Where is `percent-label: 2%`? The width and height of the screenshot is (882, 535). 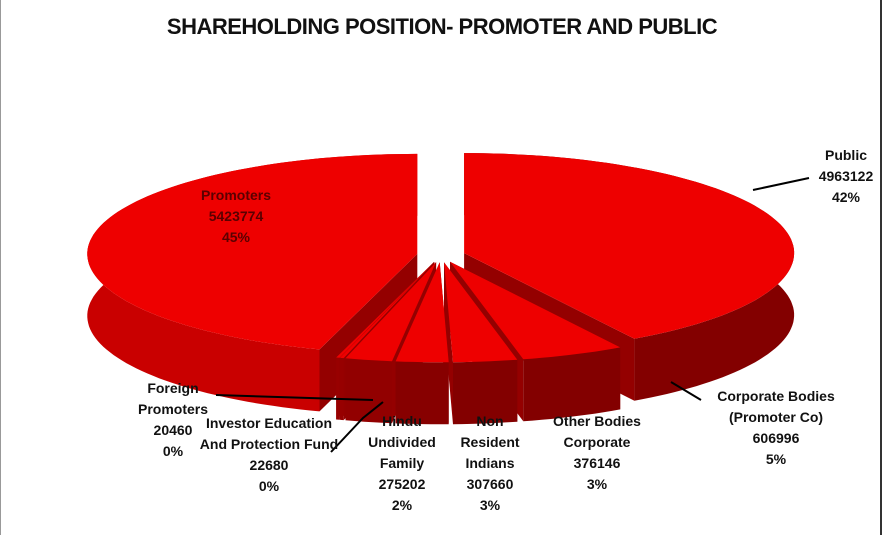
percent-label: 2% is located at coordinates (402, 505).